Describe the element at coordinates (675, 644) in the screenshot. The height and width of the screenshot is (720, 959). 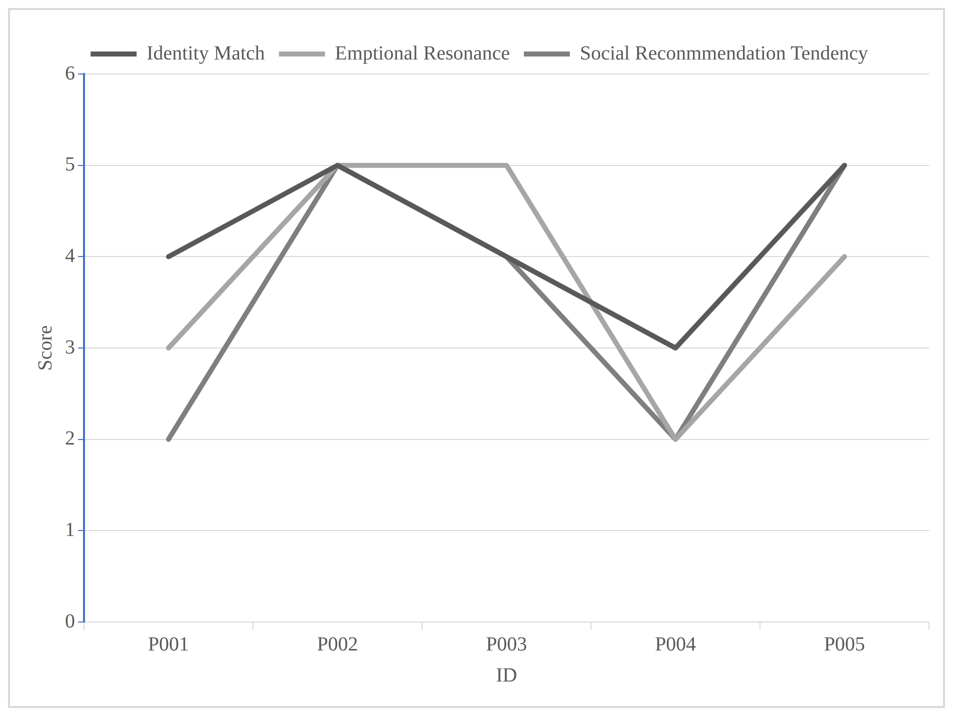
I see `x-tick-label: P004` at that location.